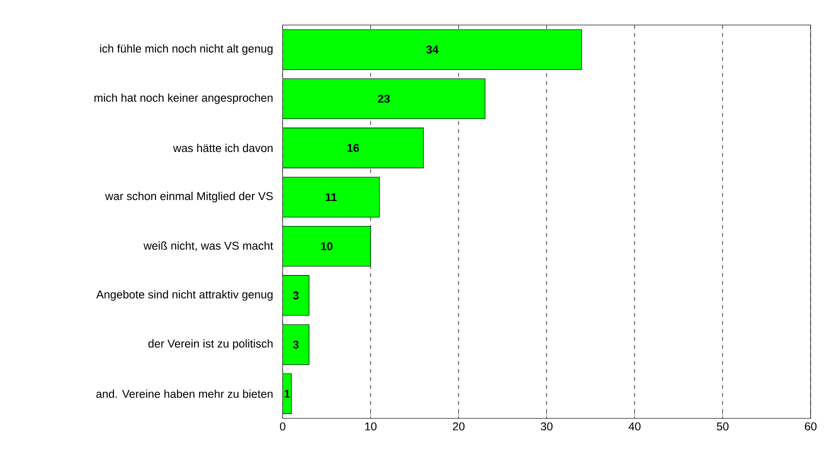 The image size is (838, 465). I want to click on data-label: 10, so click(326, 246).